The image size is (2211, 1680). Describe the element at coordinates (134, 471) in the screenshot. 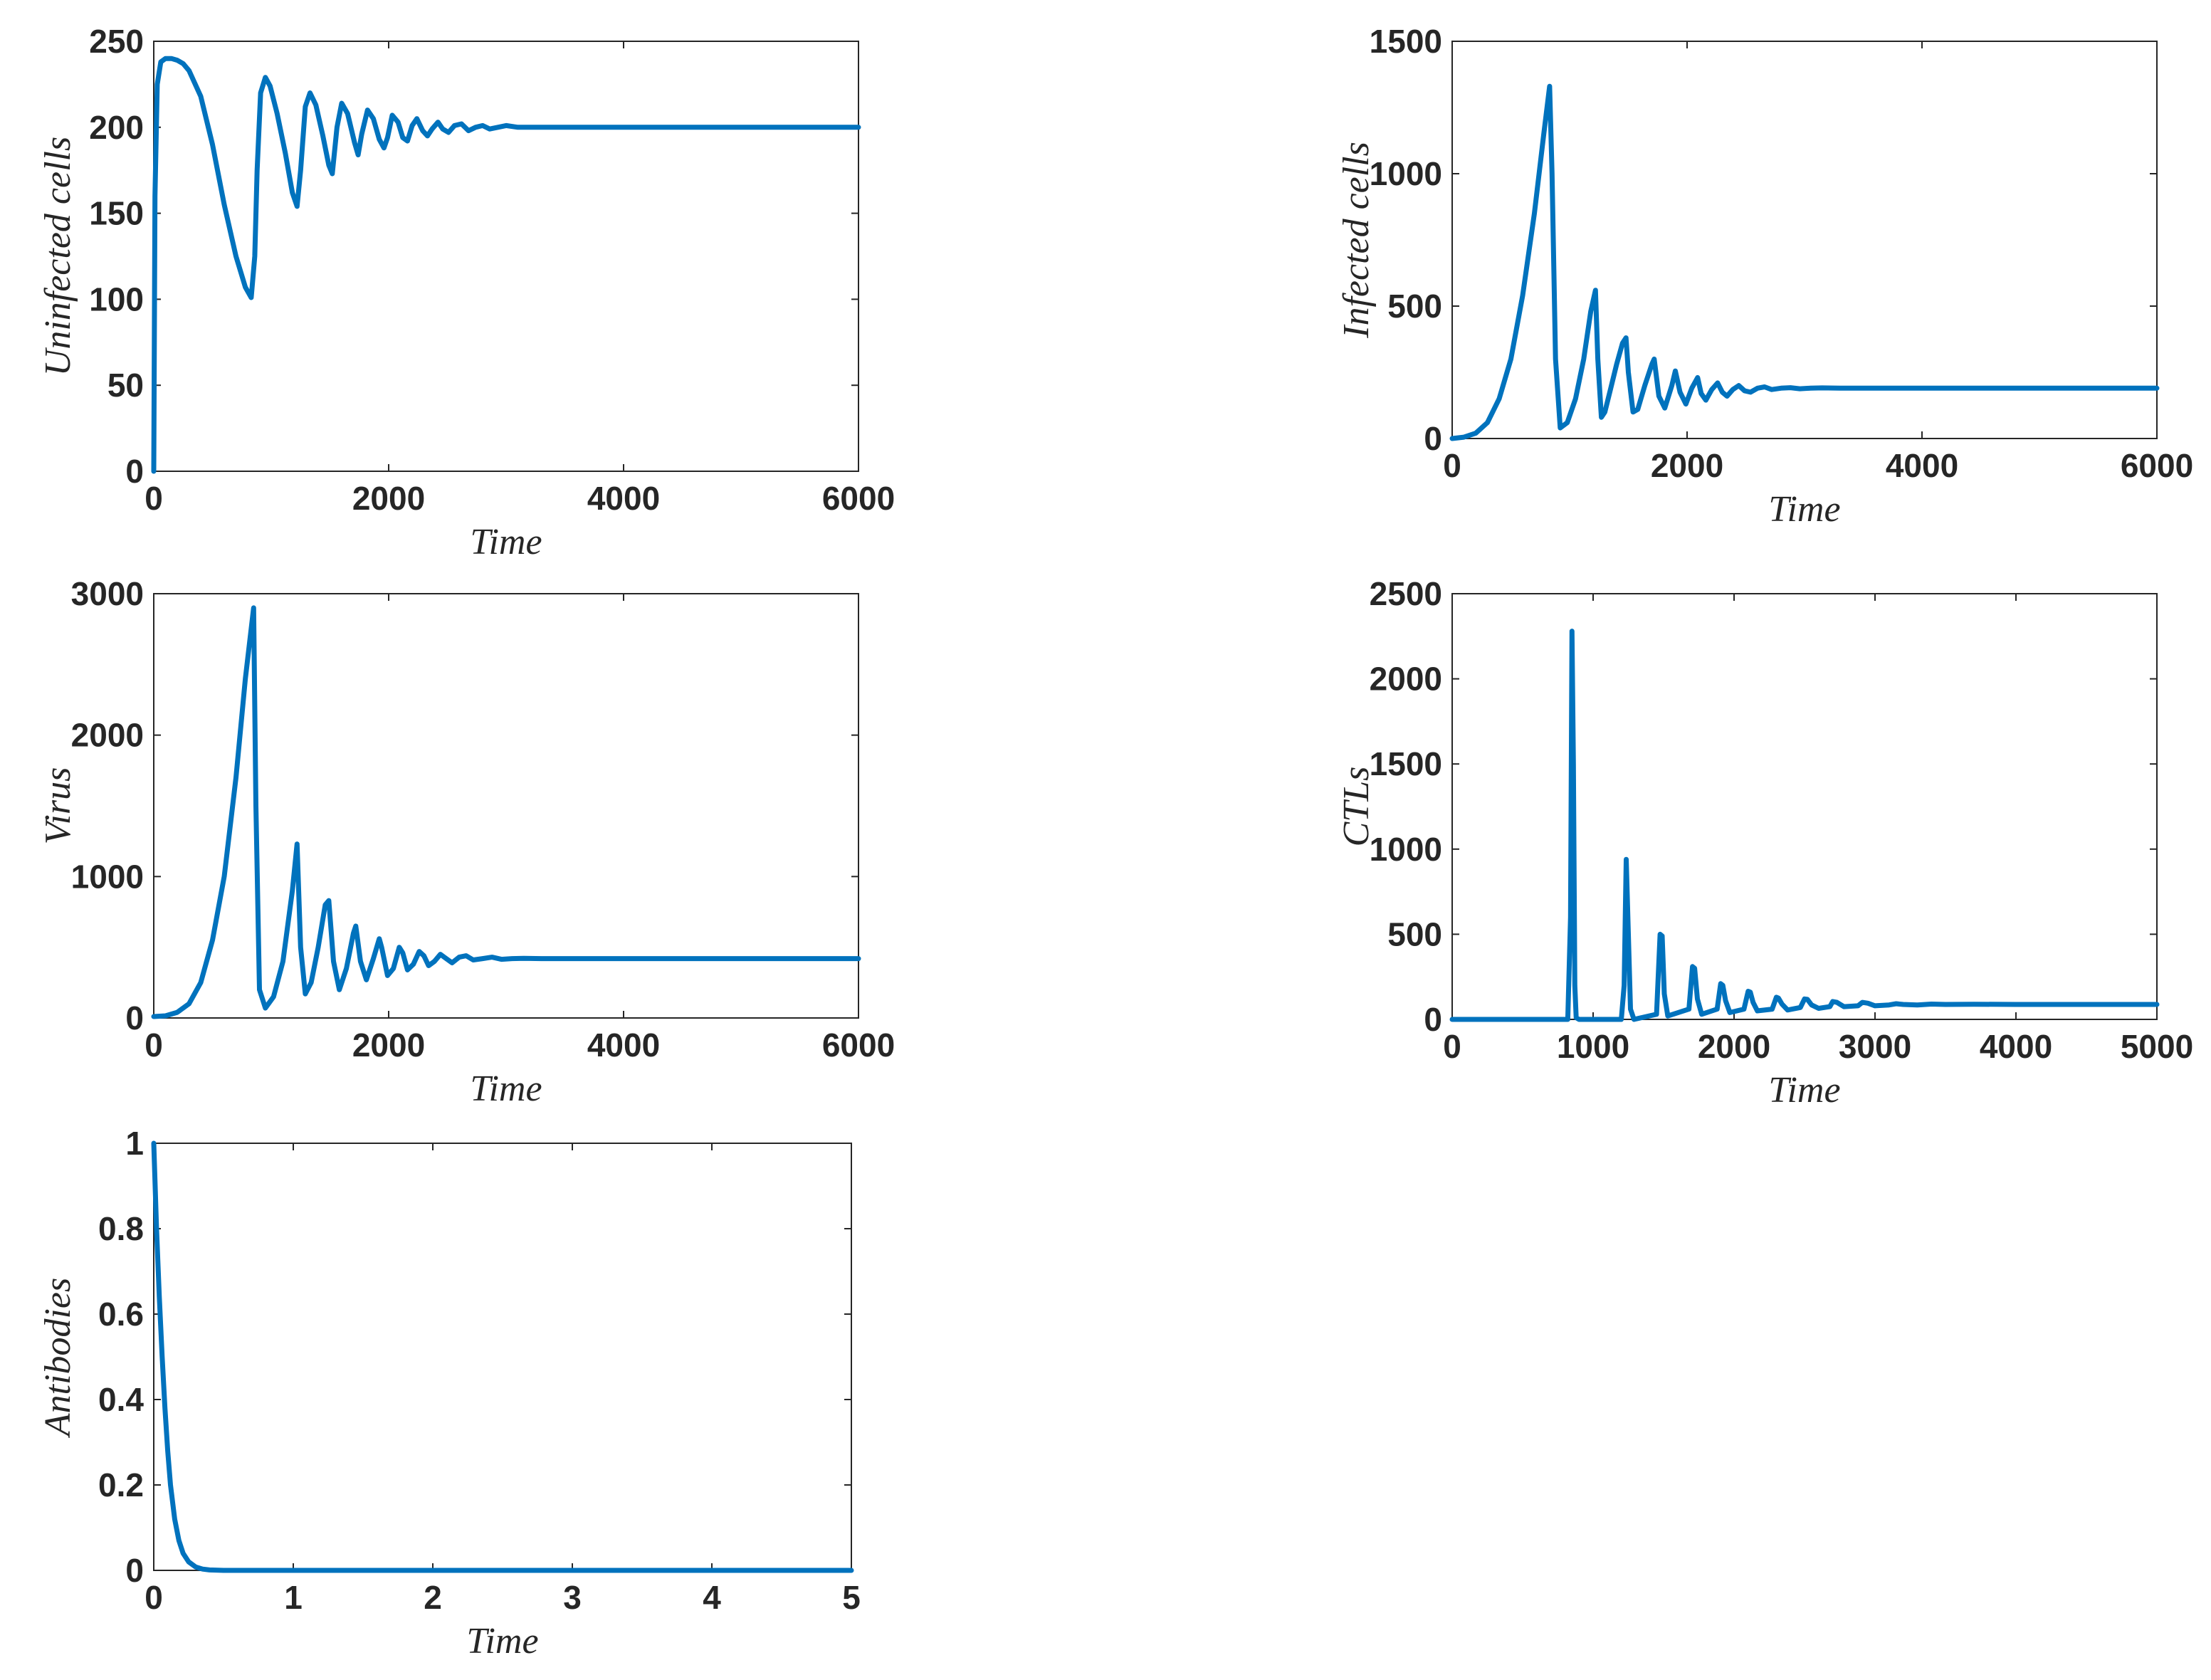

I see `uninfected-cells-y-tick-label: 0` at that location.